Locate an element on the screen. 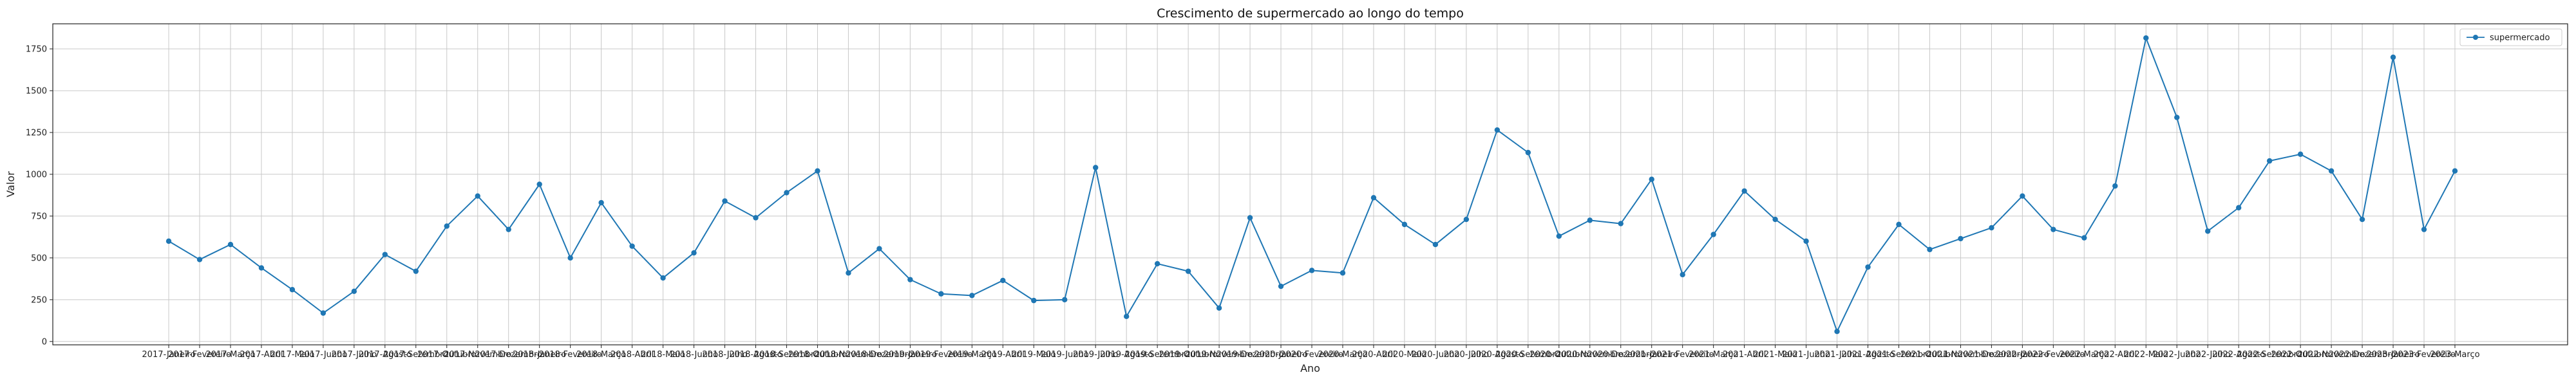 The width and height of the screenshot is (2576, 386). y-tick-label: 1000 is located at coordinates (36, 174).